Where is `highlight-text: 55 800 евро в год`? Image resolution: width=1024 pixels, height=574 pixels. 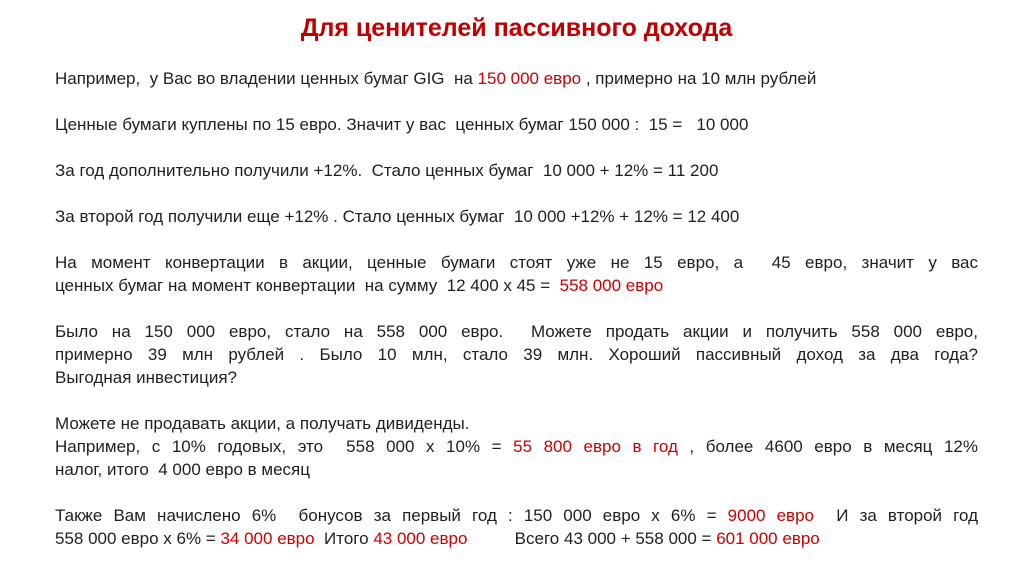 highlight-text: 55 800 евро в год is located at coordinates (595, 446).